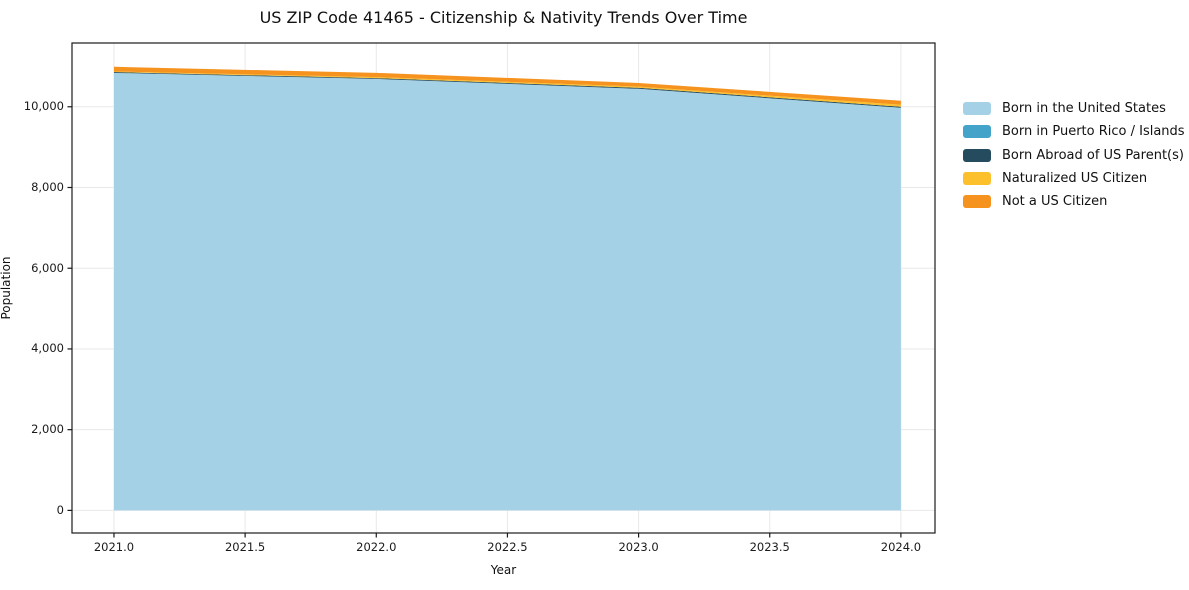  Describe the element at coordinates (638, 547) in the screenshot. I see `x-tick-label: 2023.0` at that location.